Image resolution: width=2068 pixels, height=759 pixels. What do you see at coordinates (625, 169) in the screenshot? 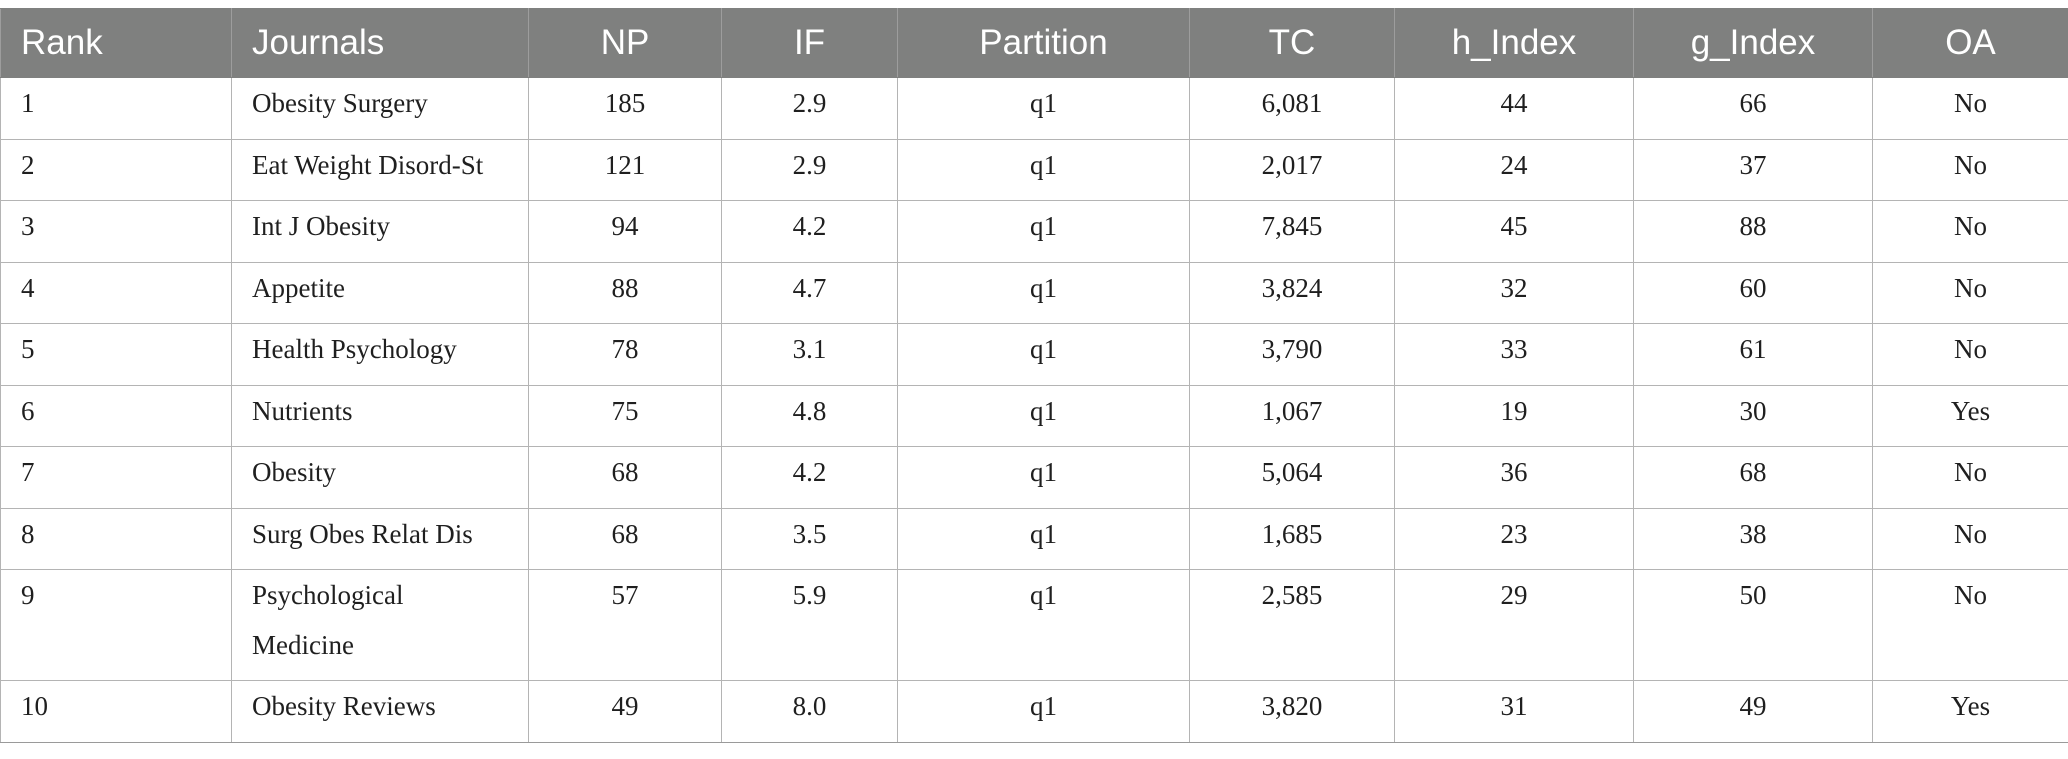
I see `cell-np: 121` at bounding box center [625, 169].